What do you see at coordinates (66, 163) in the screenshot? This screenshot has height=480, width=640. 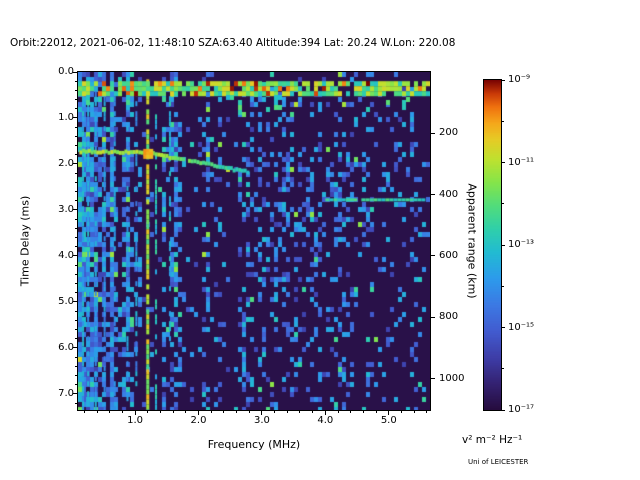 I see `y-tick-label: 2.0` at bounding box center [66, 163].